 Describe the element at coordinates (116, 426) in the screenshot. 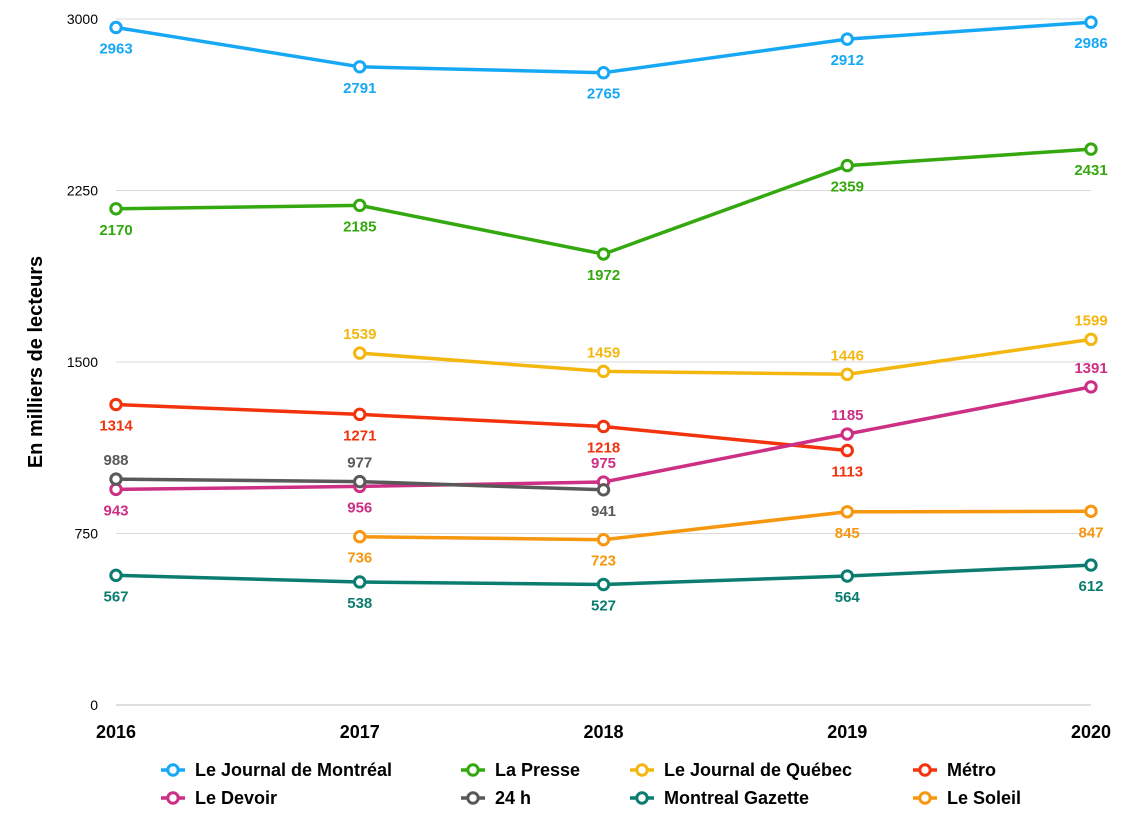

I see `data-label-metro: 1314` at that location.